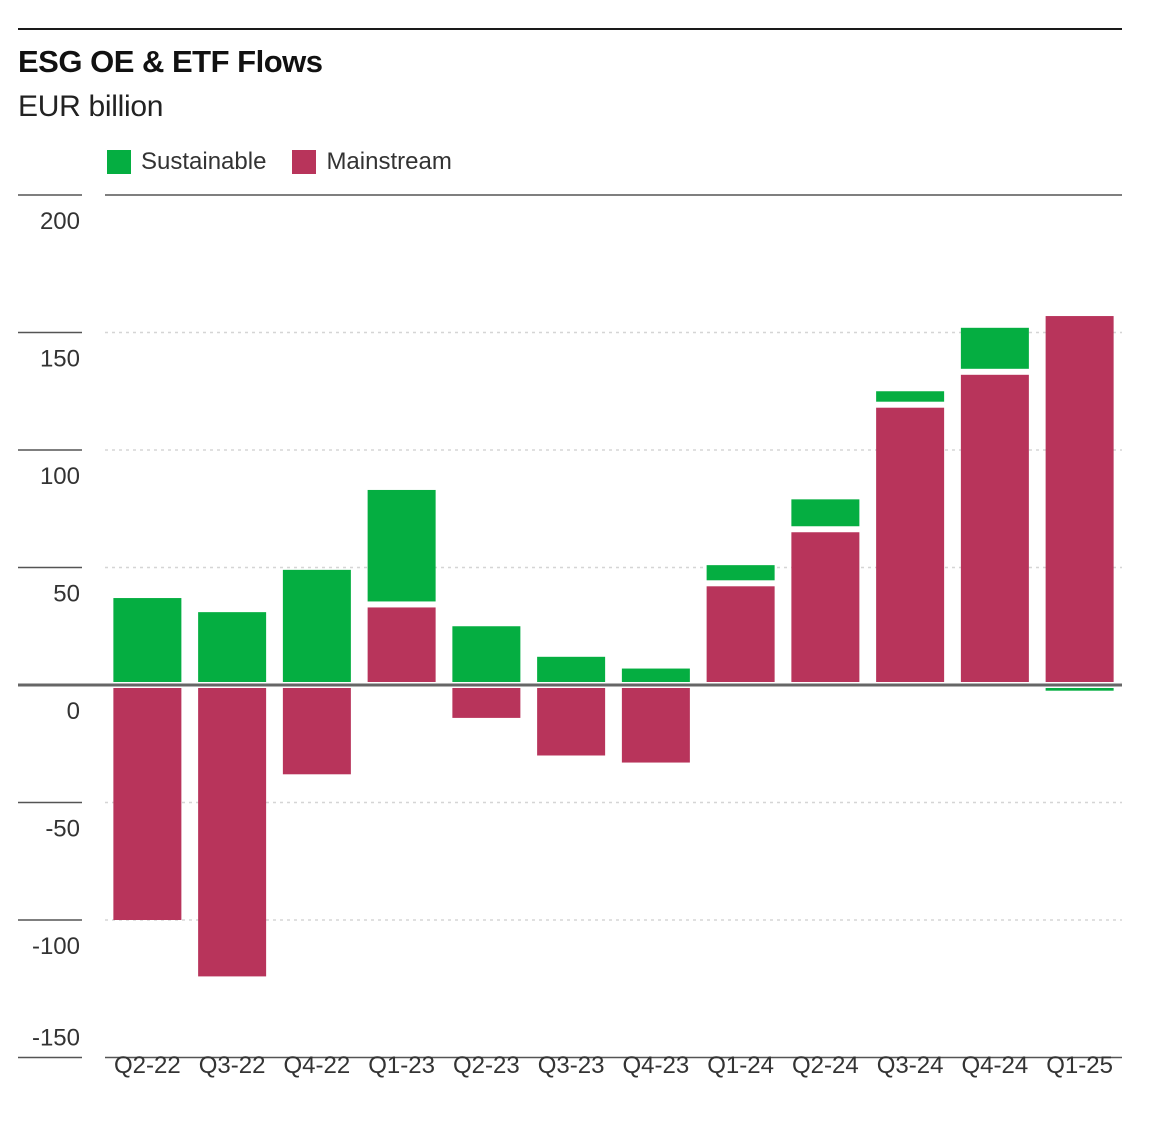 Image resolution: width=1150 pixels, height=1126 pixels. What do you see at coordinates (147, 1065) in the screenshot?
I see `x-tick-label: Q2-22` at bounding box center [147, 1065].